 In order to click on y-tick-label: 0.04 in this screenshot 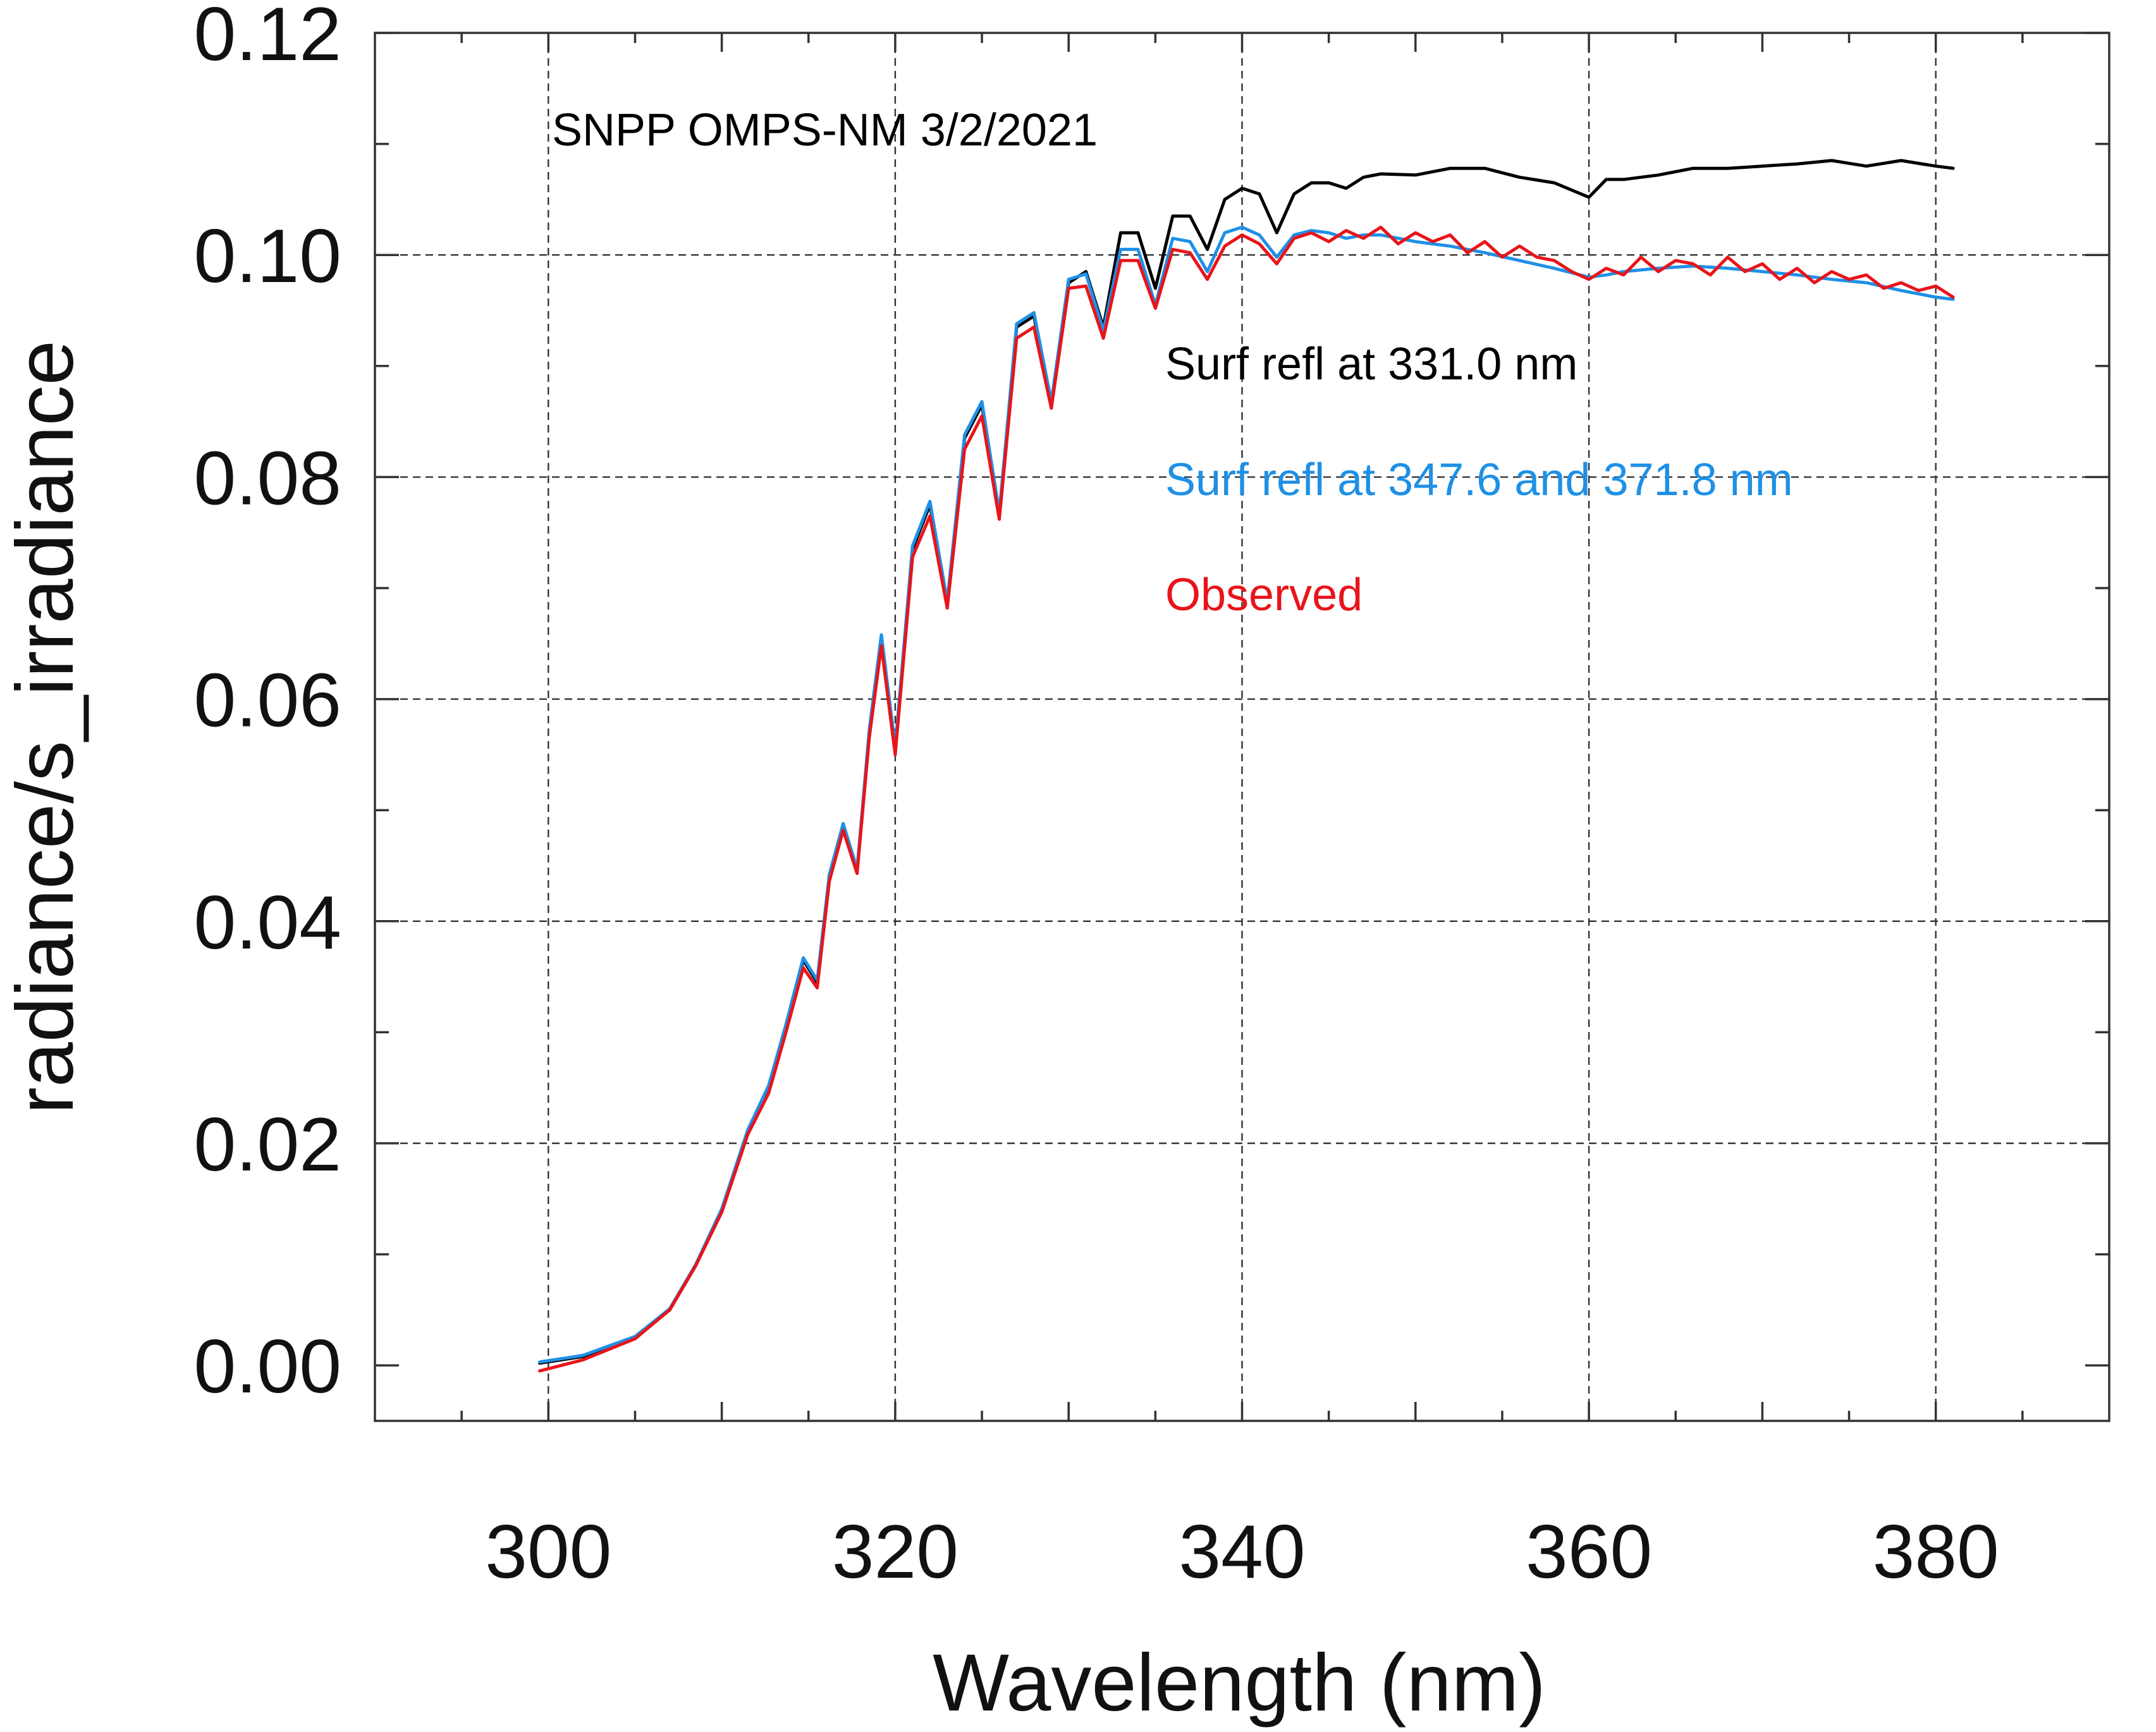, I will do `click(267, 923)`.